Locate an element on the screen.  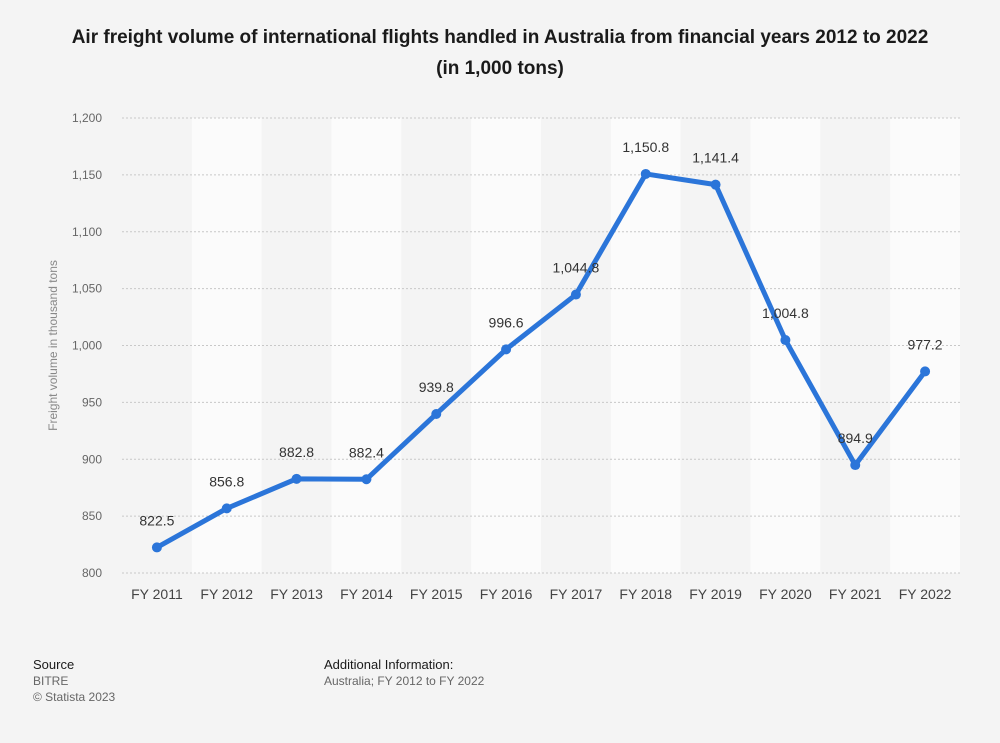
data-label: 882.8 is located at coordinates (296, 452).